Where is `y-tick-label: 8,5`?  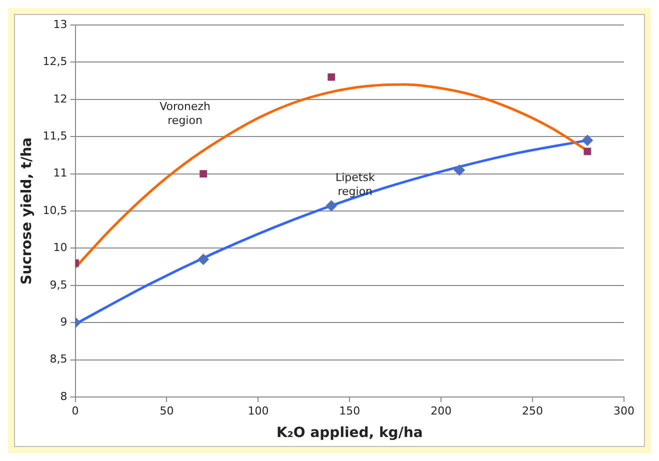 y-tick-label: 8,5 is located at coordinates (59, 359).